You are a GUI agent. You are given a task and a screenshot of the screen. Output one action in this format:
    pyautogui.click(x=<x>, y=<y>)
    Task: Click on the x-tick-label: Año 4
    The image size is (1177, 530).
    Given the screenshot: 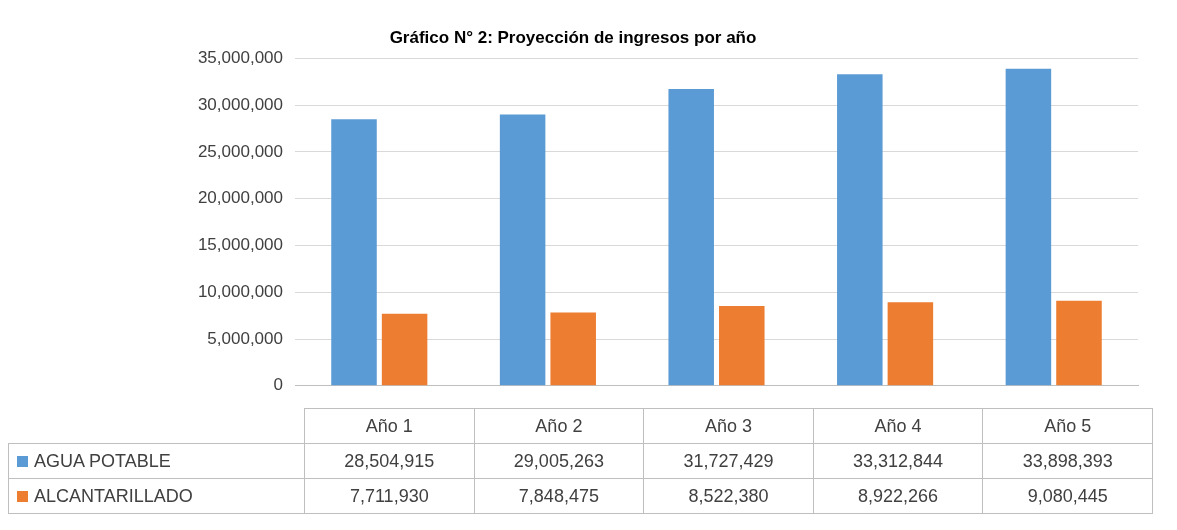 What is the action you would take?
    pyautogui.click(x=898, y=426)
    